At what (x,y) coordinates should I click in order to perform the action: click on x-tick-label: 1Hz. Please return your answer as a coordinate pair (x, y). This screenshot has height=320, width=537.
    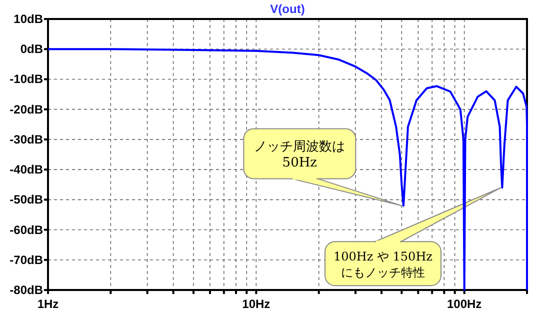
    Looking at the image, I should click on (48, 304).